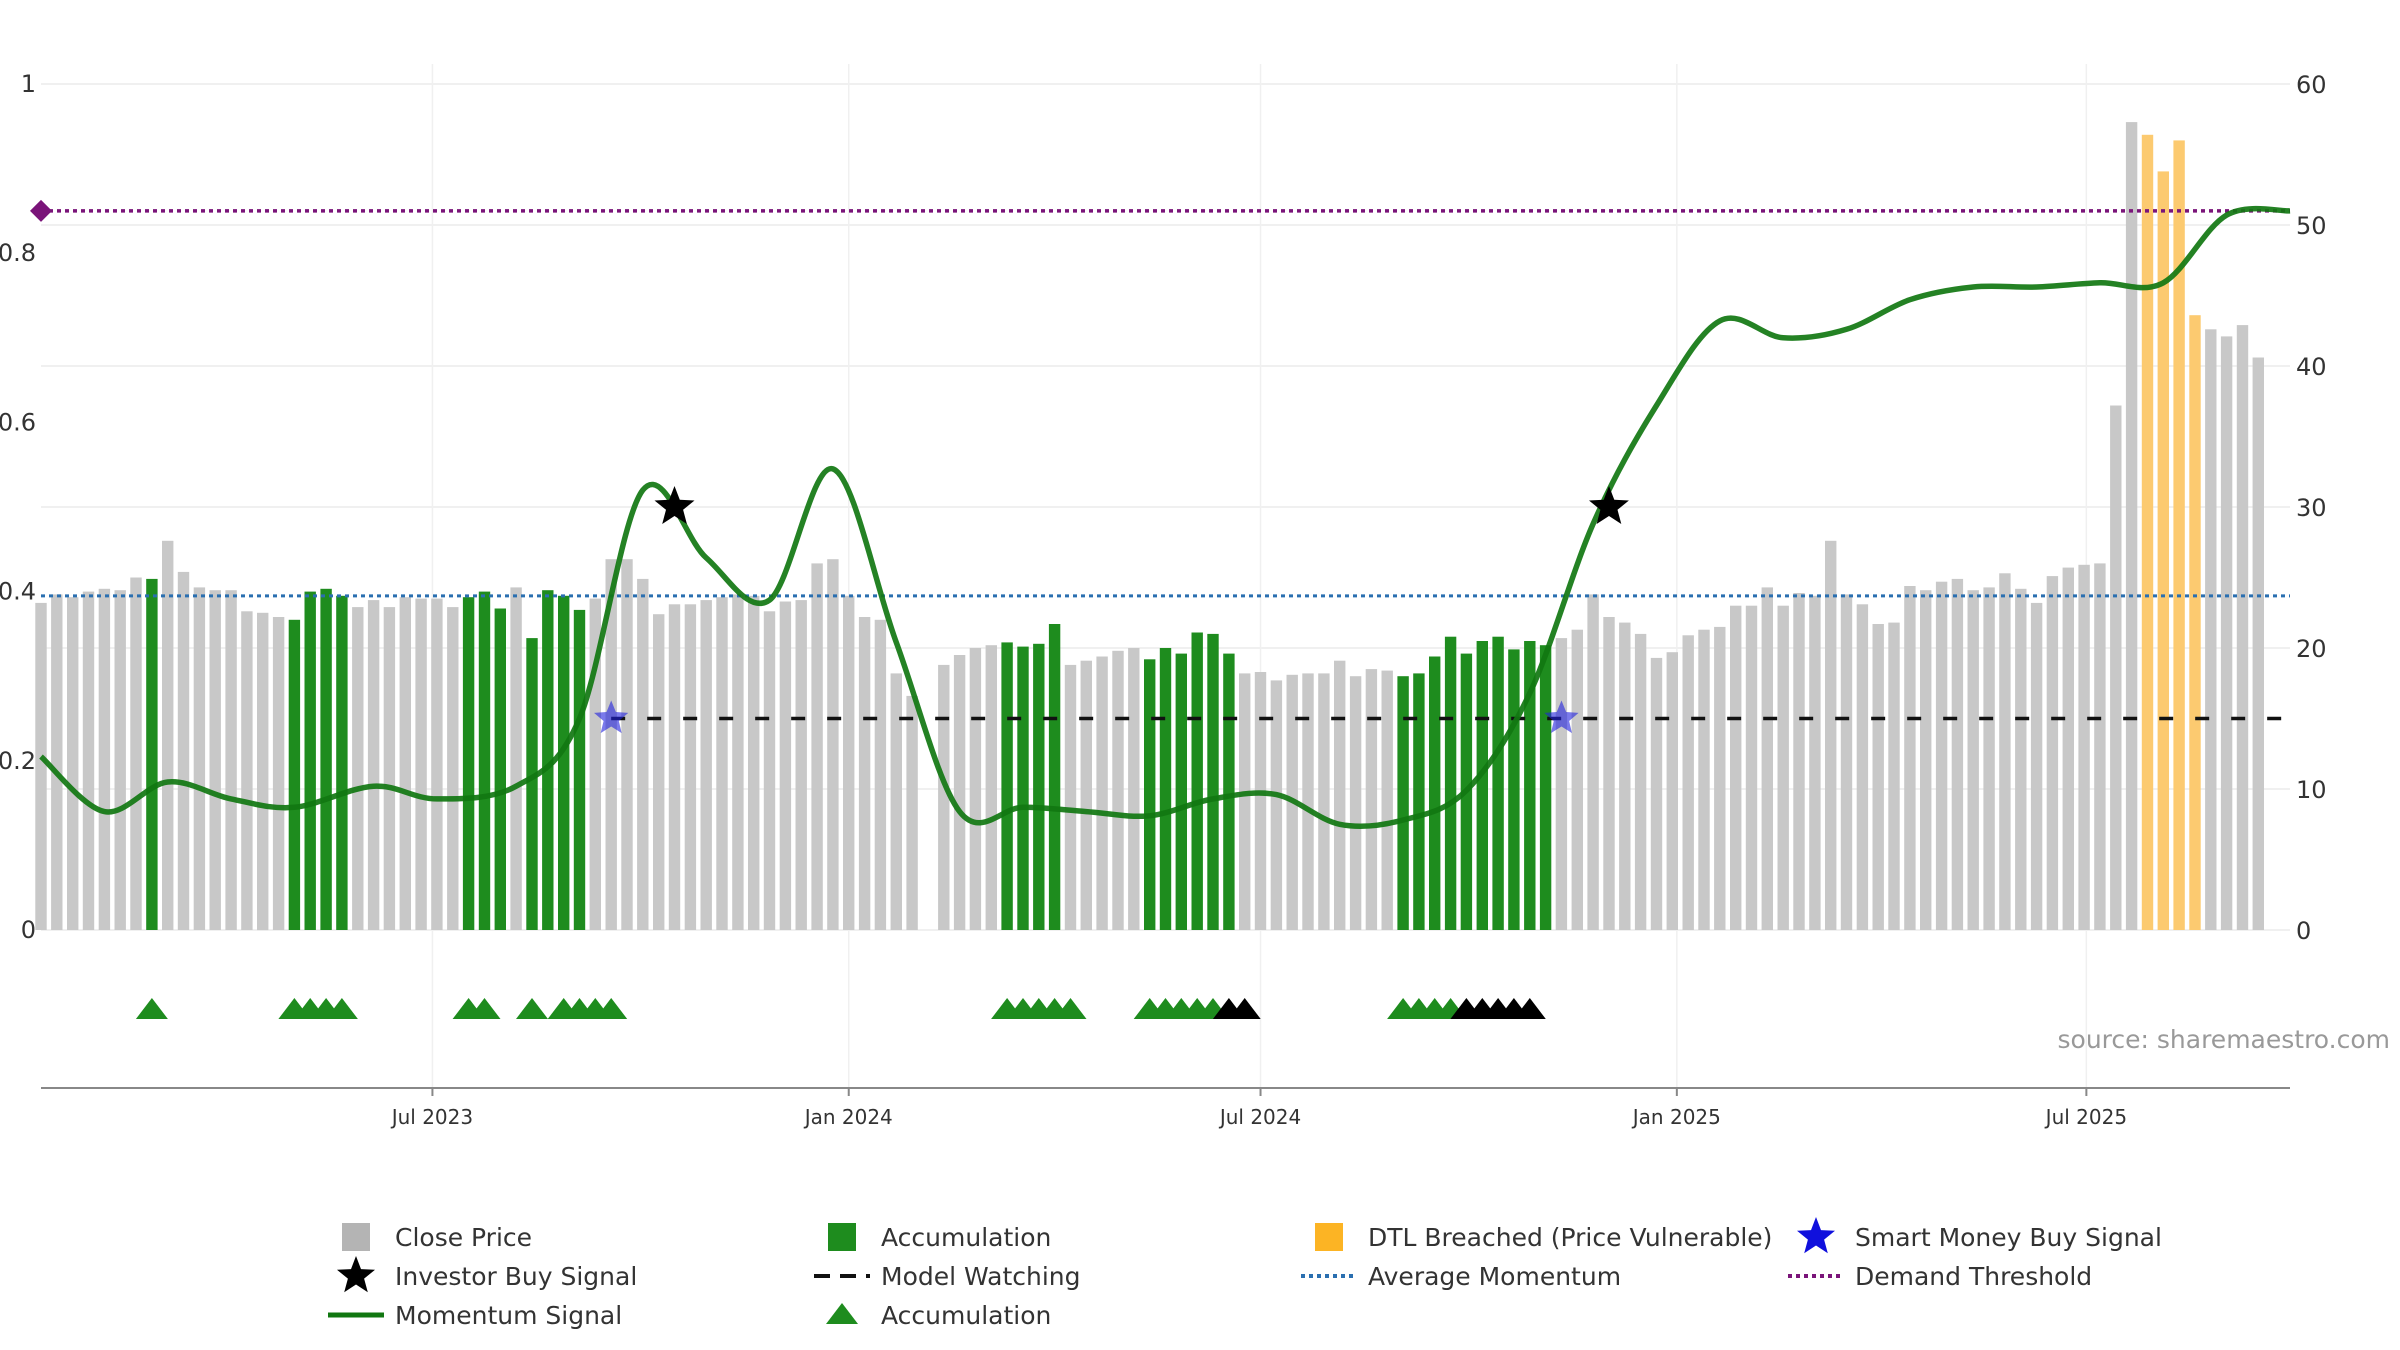 This screenshot has height=1350, width=2400. I want to click on right-axis-tick-label: 40, so click(2311, 367).